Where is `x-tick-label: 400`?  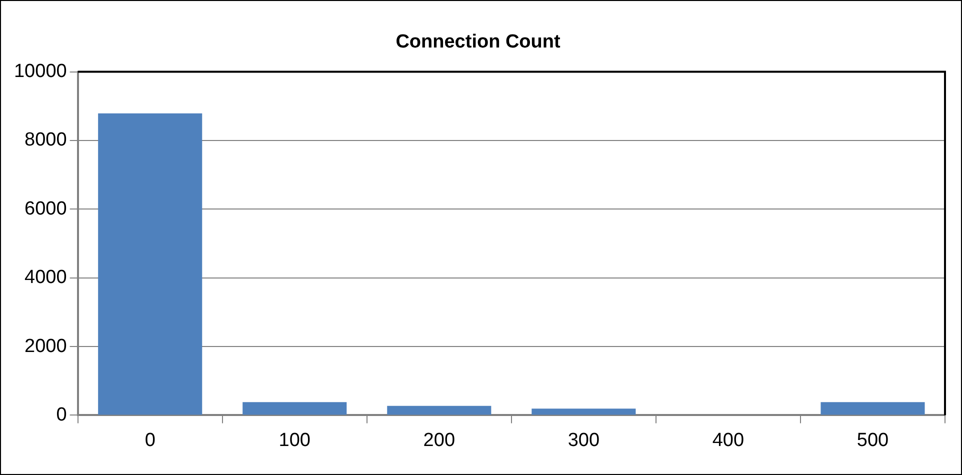
x-tick-label: 400 is located at coordinates (728, 440).